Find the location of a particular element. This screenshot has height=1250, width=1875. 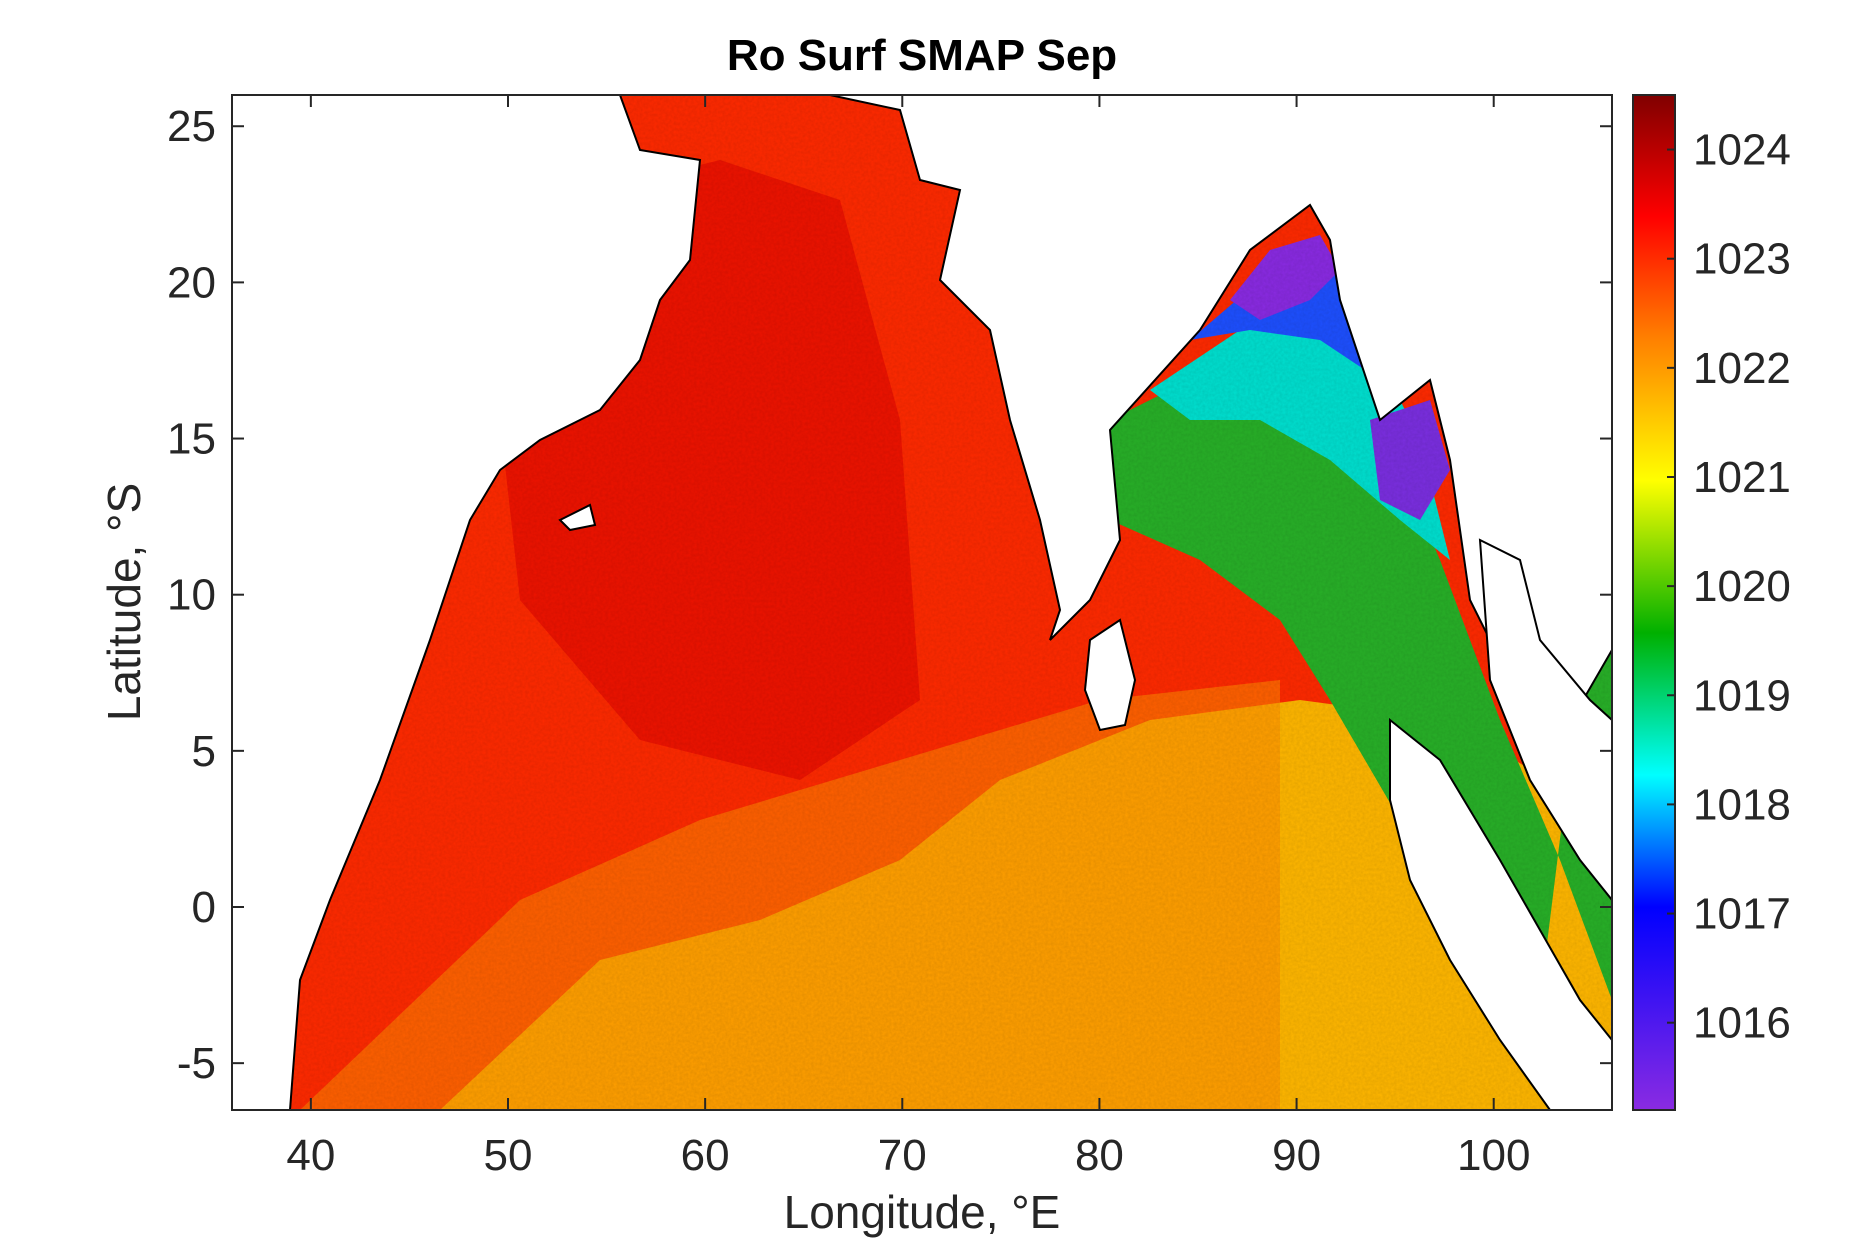

x-tick-label: 80 is located at coordinates (1099, 1155).